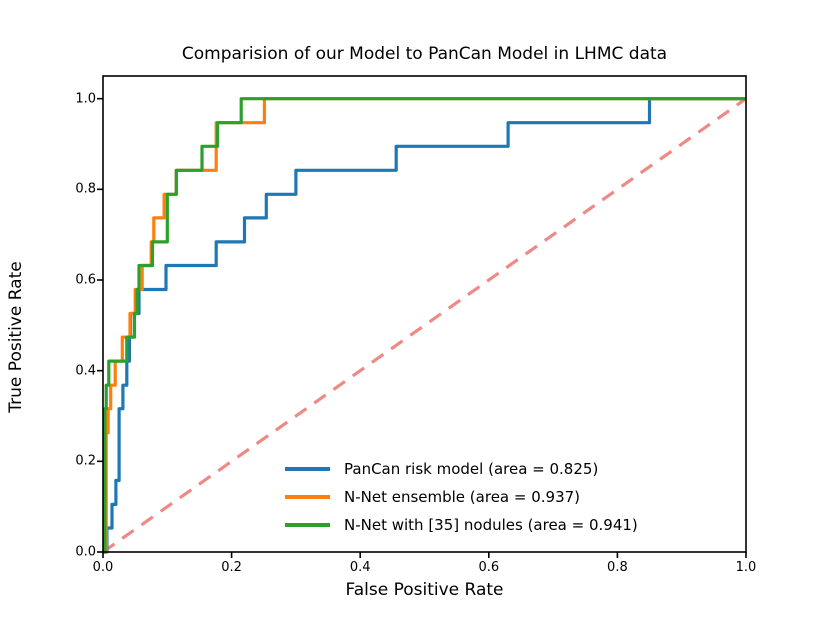 This screenshot has height=623, width=831. I want to click on legend-label-roc-curve-nnet-ensemble: N-Net ensemble (area = 0.937), so click(462, 497).